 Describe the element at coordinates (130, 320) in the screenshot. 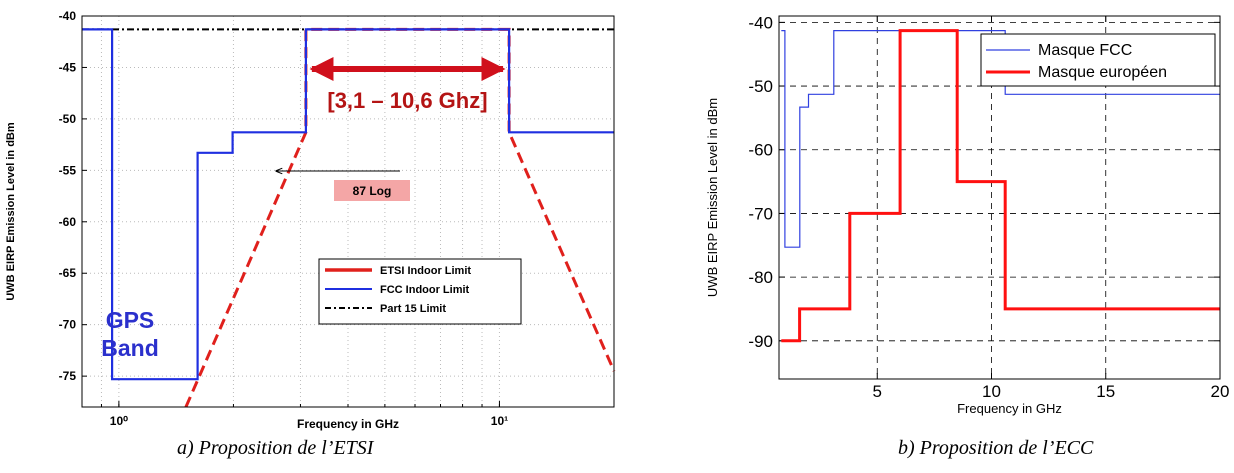

I see `gps-label-line1: GPS` at that location.